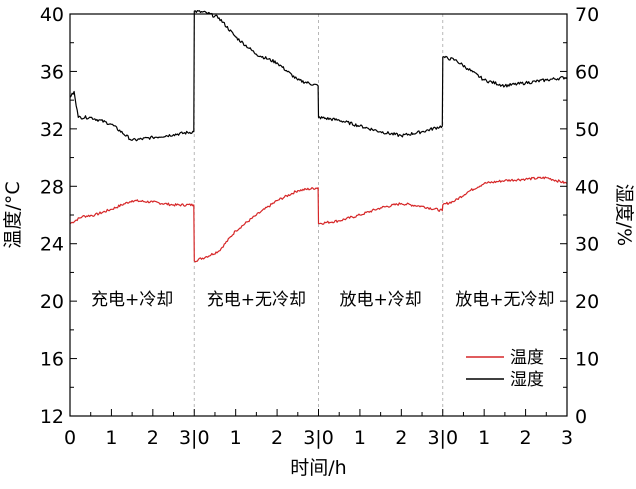  I want to click on x-axis: 0 1 2 3|0 1 2 3|0 1 2 3|0 1 2 3, so click(318, 429).